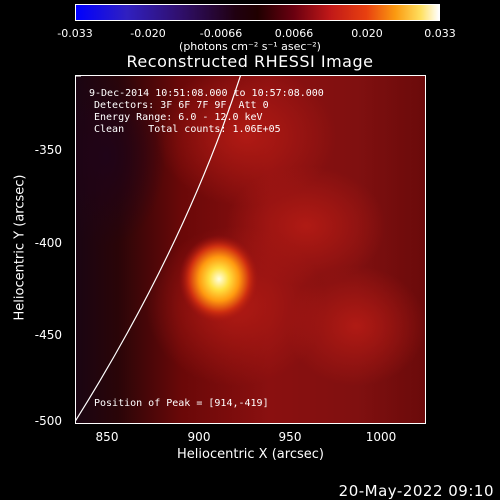 The image size is (500, 500). What do you see at coordinates (20, 247) in the screenshot?
I see `y-axis-label: Heliocentric Y (arcsec)` at bounding box center [20, 247].